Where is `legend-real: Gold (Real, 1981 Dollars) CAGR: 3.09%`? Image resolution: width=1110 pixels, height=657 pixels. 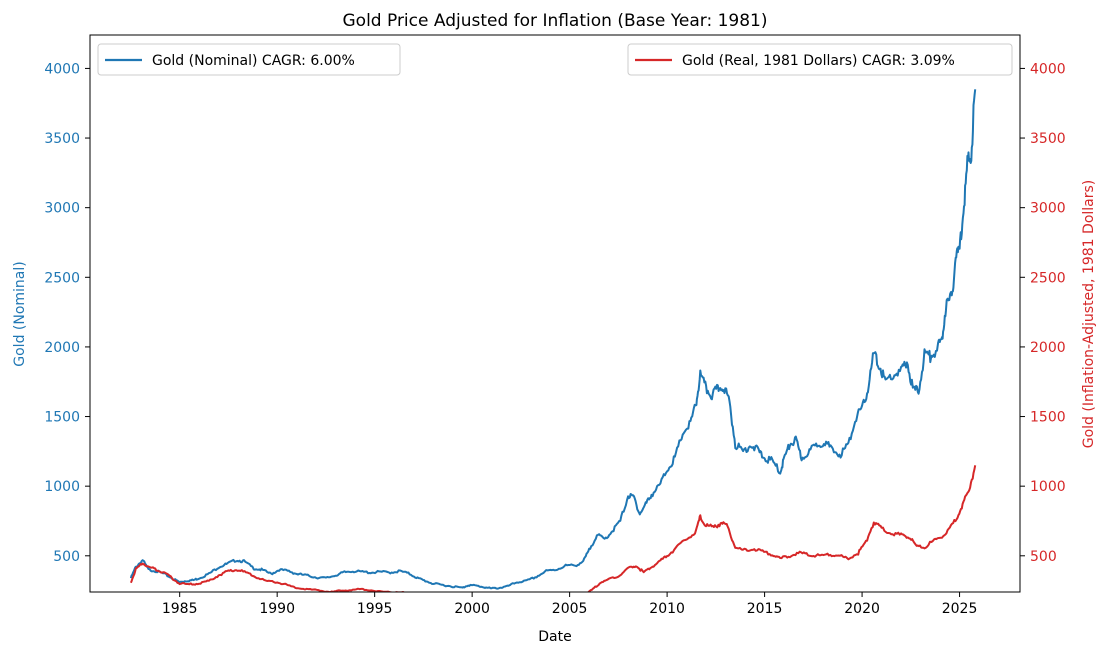
legend-real: Gold (Real, 1981 Dollars) CAGR: 3.09% is located at coordinates (820, 59).